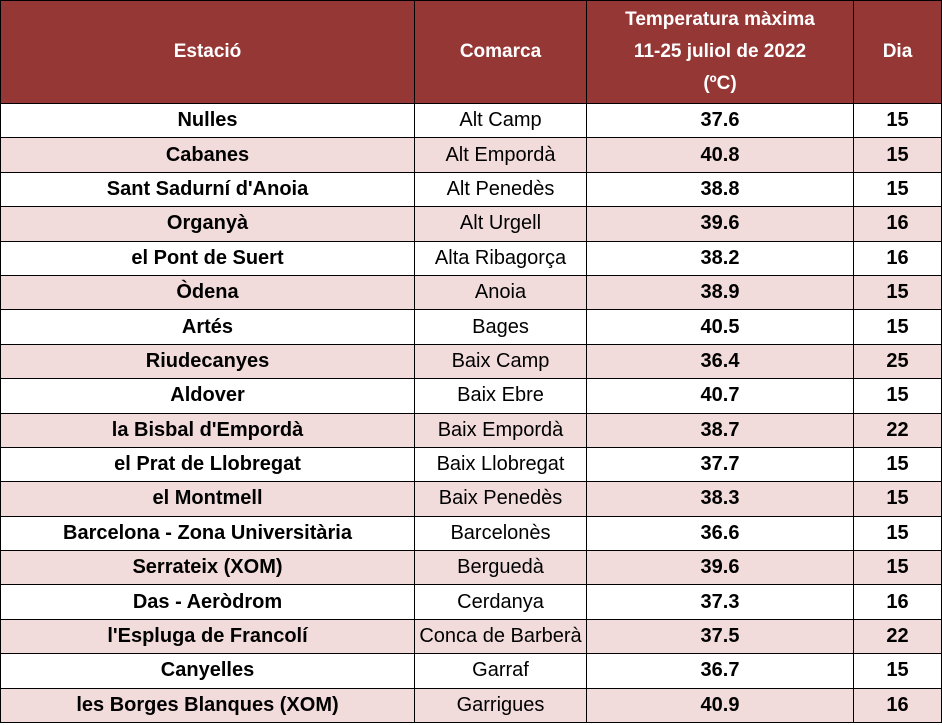  Describe the element at coordinates (500, 52) in the screenshot. I see `header-comarca: Comarca` at that location.